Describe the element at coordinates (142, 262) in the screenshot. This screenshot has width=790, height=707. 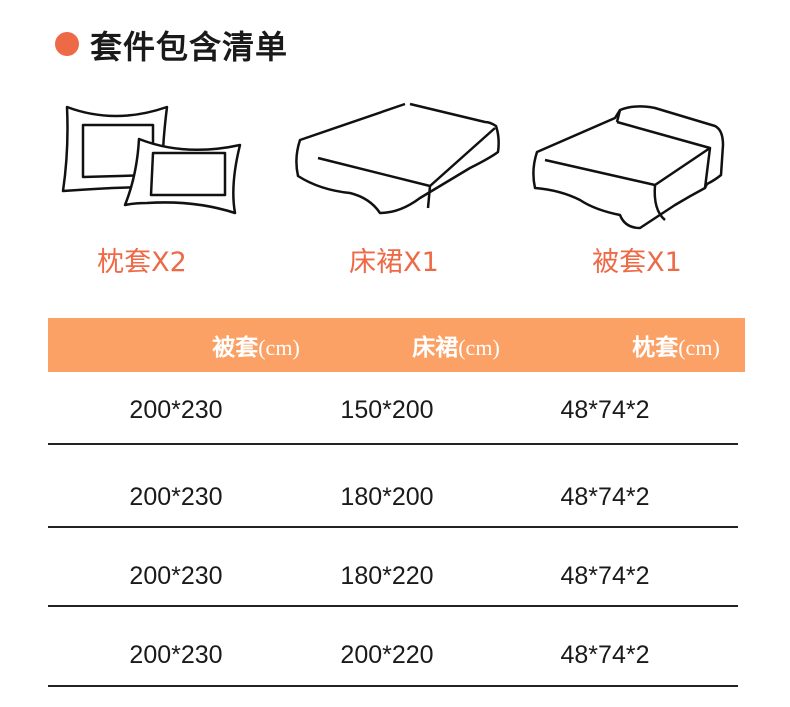
I see `item-label-pillowcase: 枕套X2` at that location.